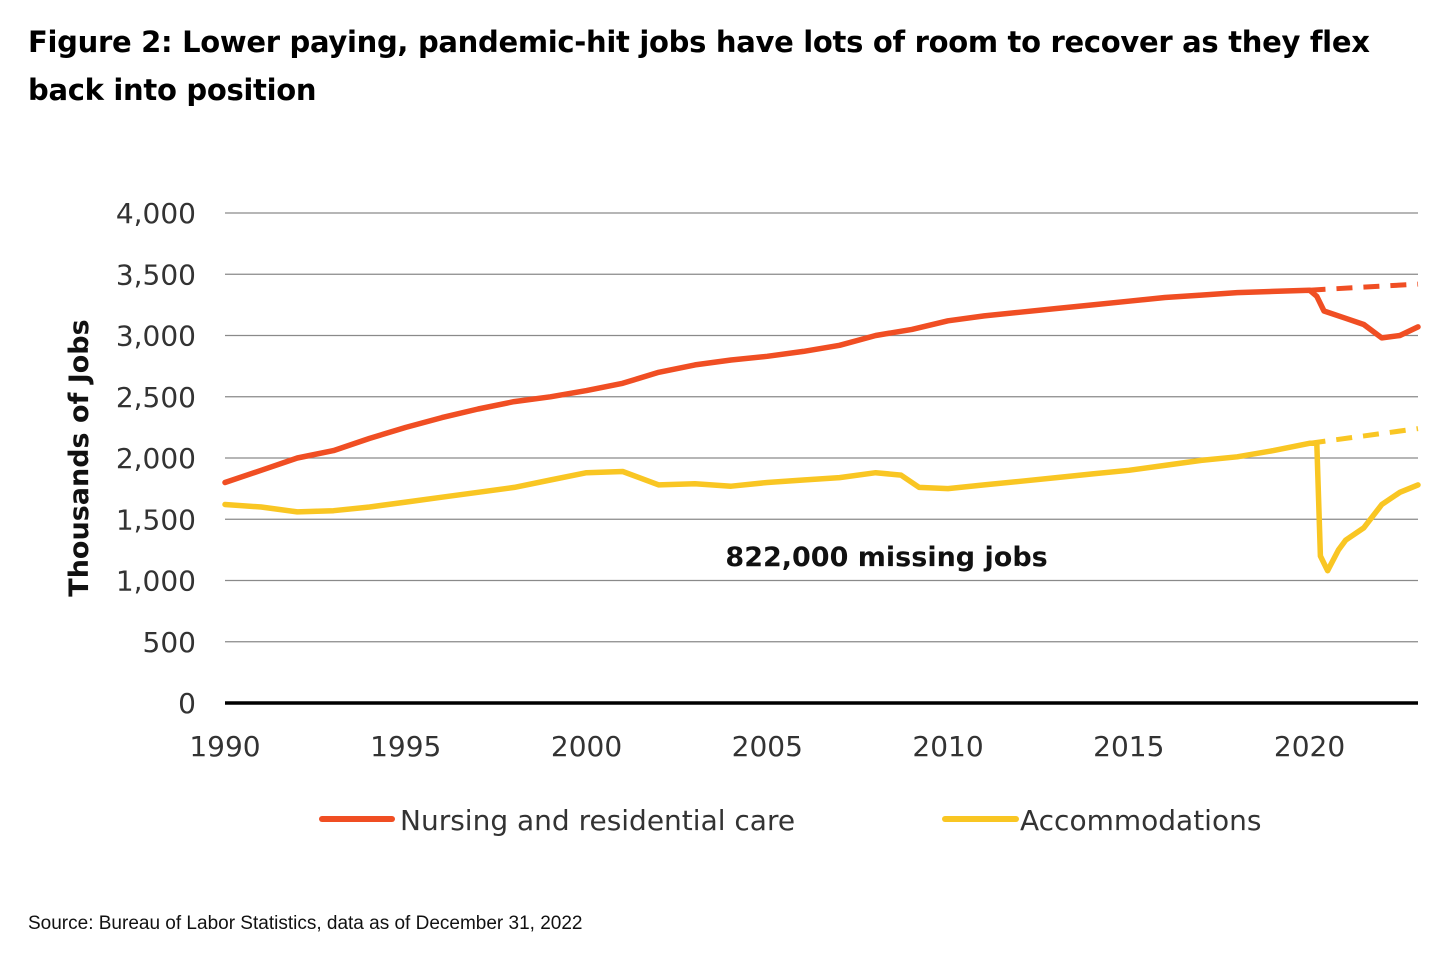 The image size is (1452, 966). I want to click on y-tick-label: 2,500, so click(156, 397).